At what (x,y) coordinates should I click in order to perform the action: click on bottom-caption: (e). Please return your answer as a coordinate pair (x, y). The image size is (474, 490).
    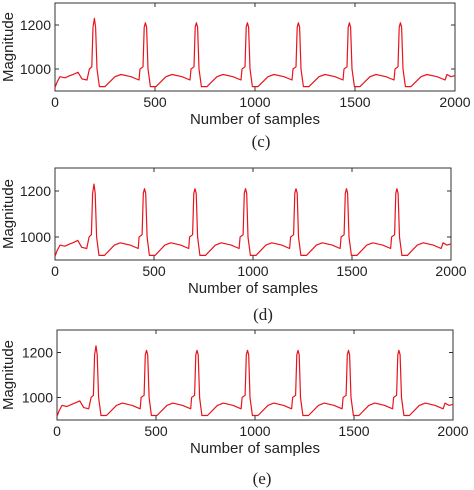
    Looking at the image, I should click on (262, 478).